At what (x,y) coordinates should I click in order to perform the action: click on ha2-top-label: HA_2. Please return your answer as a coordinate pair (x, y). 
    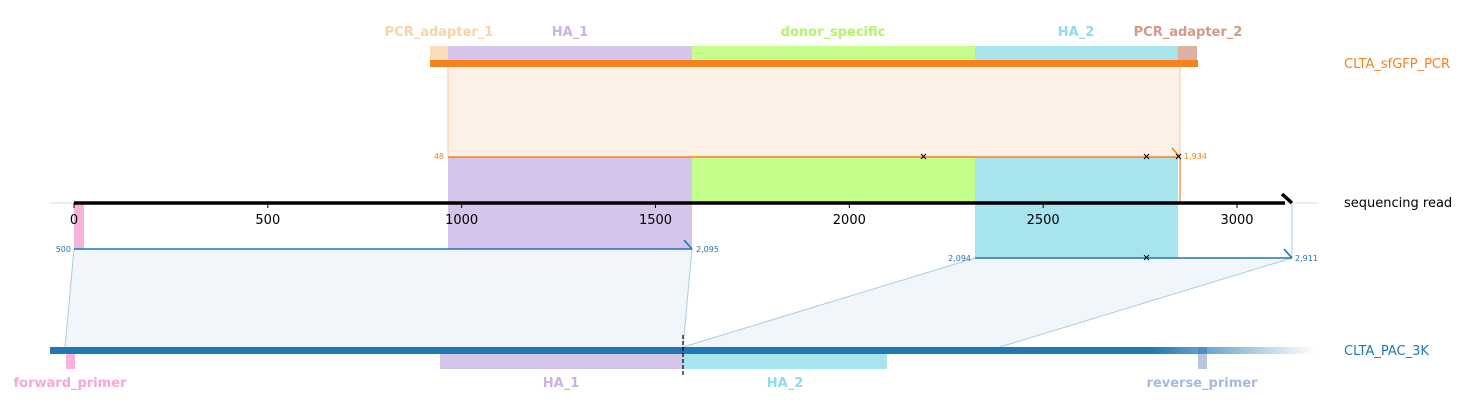
    Looking at the image, I should click on (1076, 32).